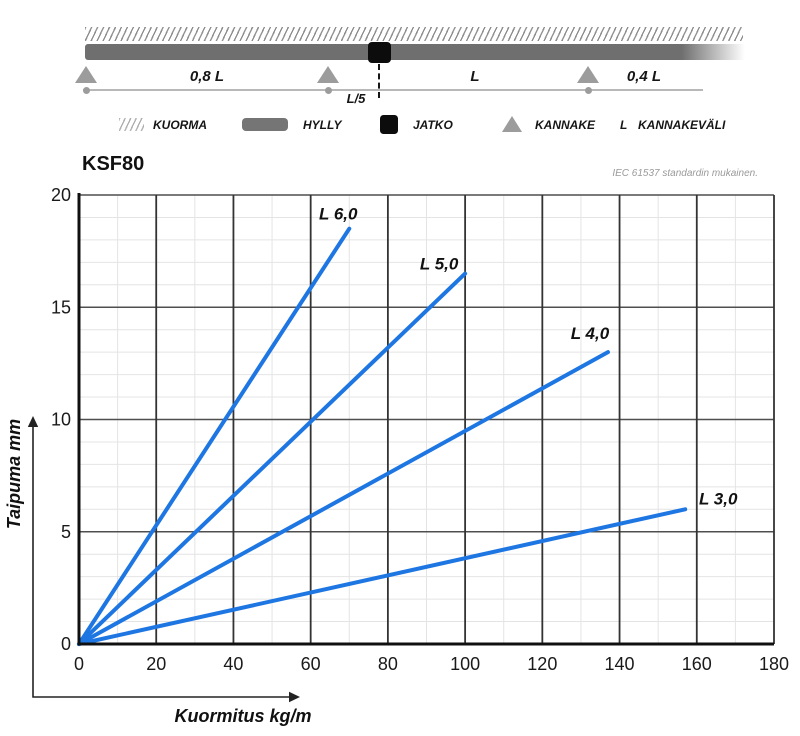 This screenshot has height=736, width=800. Describe the element at coordinates (61, 307) in the screenshot. I see `y-tick-label: 15` at that location.